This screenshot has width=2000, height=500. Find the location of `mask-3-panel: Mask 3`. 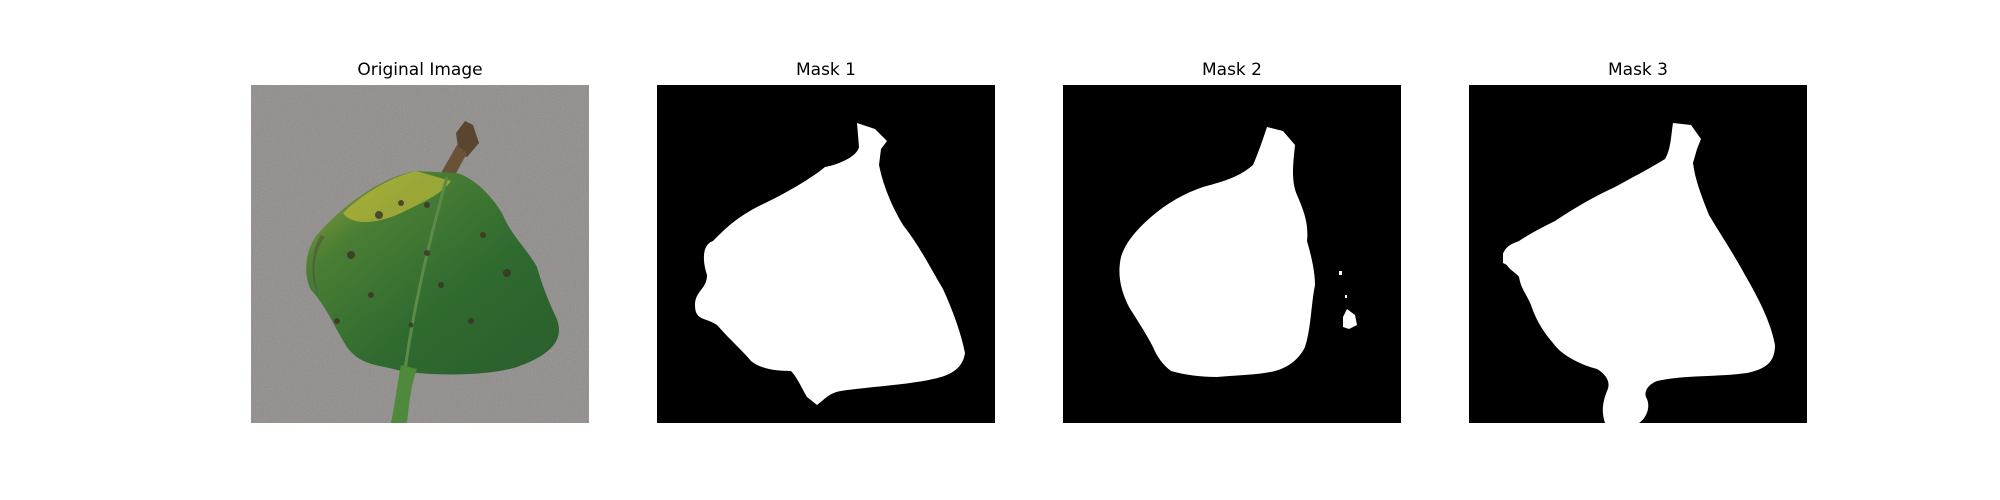

mask-3-panel: Mask 3 is located at coordinates (1638, 241).